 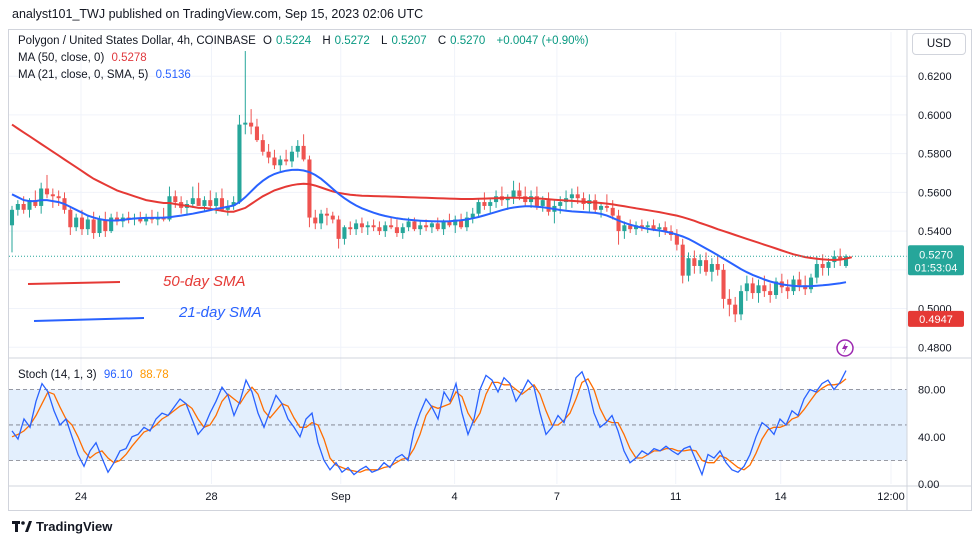 What do you see at coordinates (341, 497) in the screenshot?
I see `time-tick-label: Sep` at bounding box center [341, 497].